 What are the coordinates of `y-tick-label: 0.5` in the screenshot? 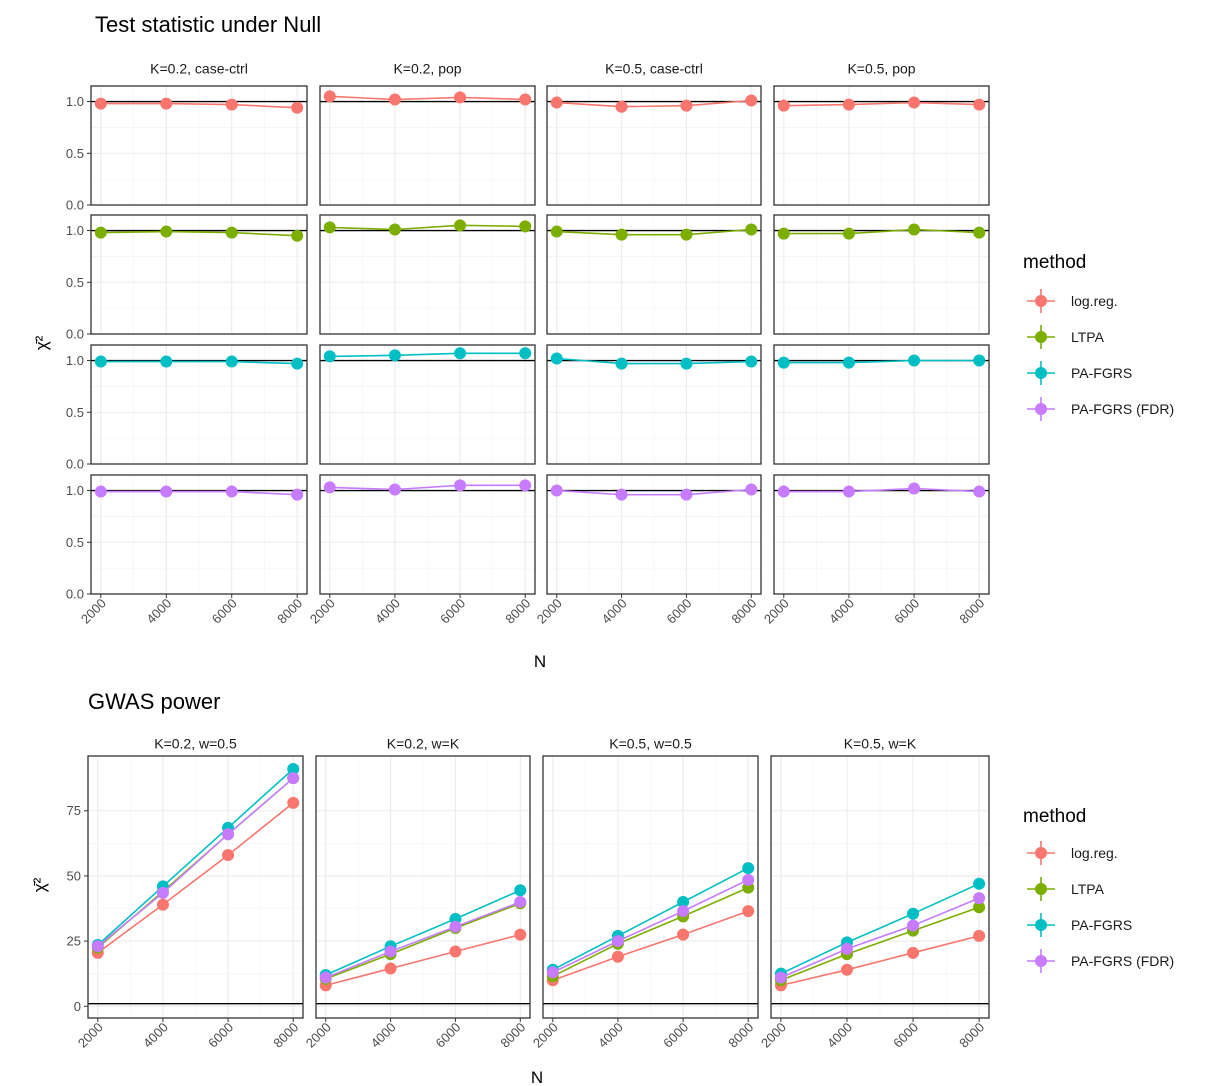 It's located at (75, 542).